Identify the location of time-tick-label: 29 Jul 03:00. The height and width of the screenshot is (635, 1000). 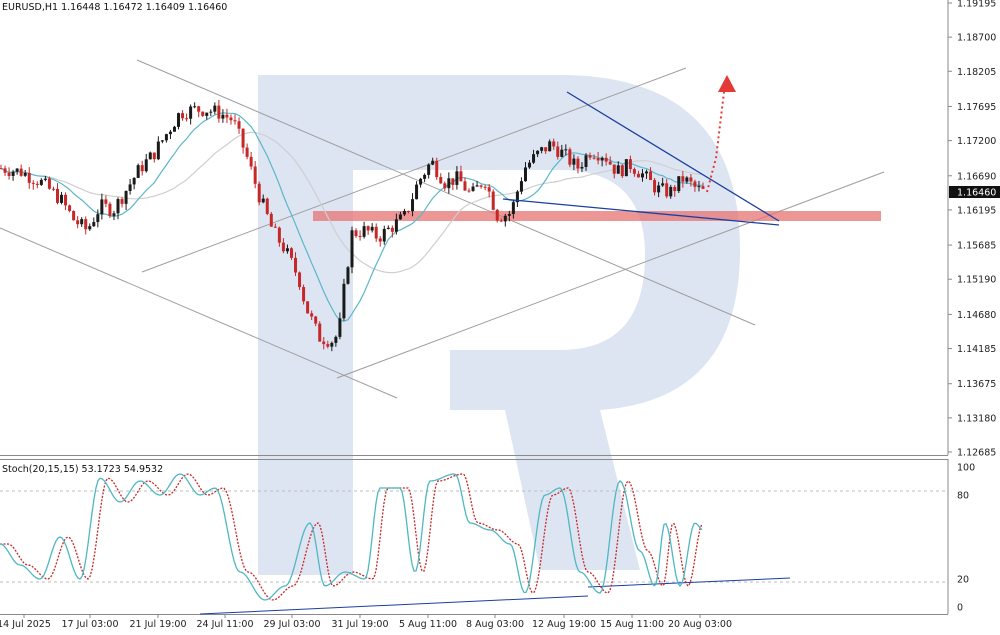
(292, 624).